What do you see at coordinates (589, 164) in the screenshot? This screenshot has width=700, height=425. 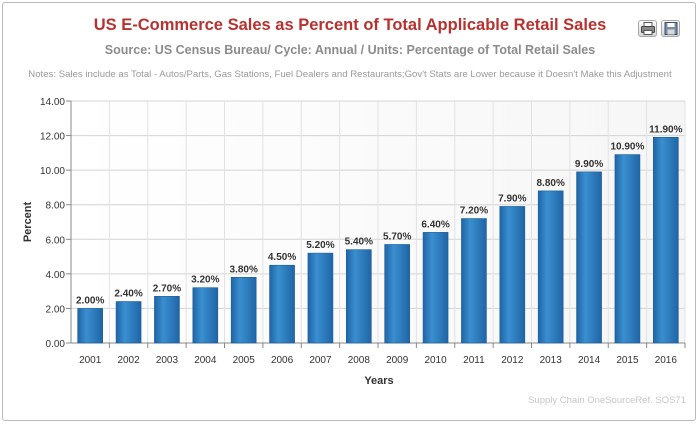 I see `bar-data-label: 9.90%` at bounding box center [589, 164].